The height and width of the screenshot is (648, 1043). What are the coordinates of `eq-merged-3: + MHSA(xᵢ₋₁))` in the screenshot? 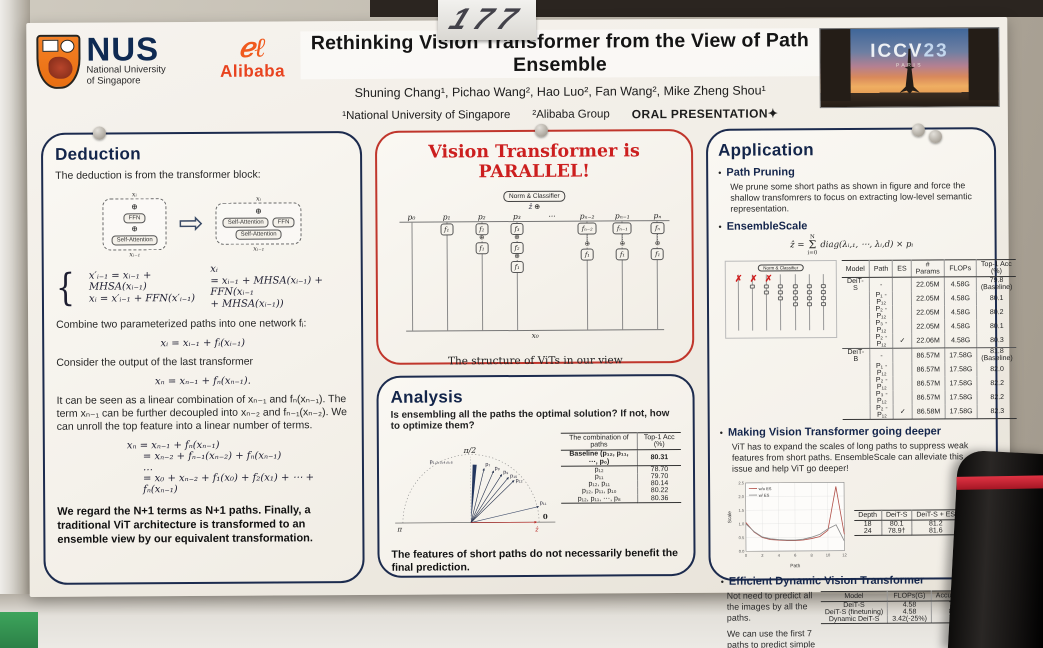 It's located at (247, 304).